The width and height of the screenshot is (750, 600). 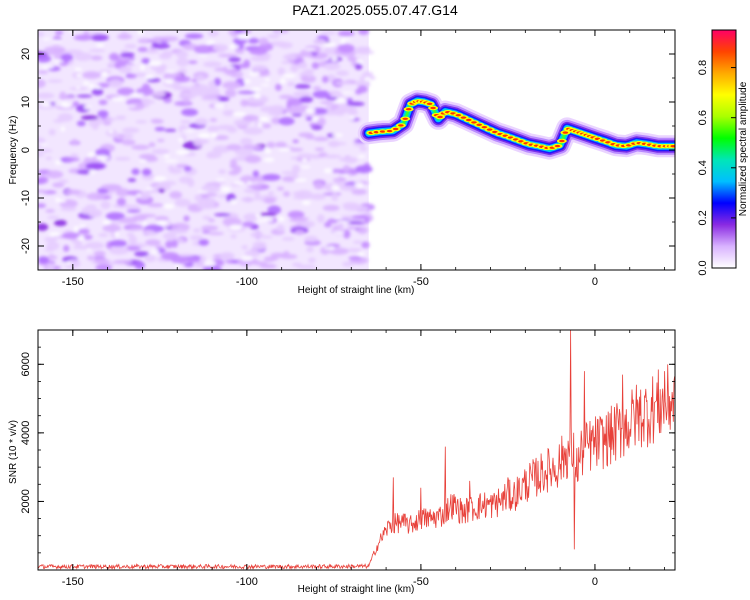 I want to click on spectrogram-ytick-label: -20, so click(x=26, y=246).